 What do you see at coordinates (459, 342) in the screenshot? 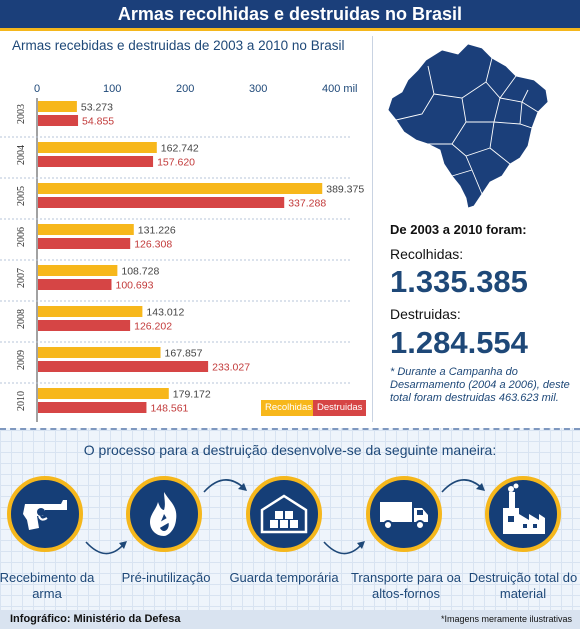
I see `destruidas-value: 1.284.554` at bounding box center [459, 342].